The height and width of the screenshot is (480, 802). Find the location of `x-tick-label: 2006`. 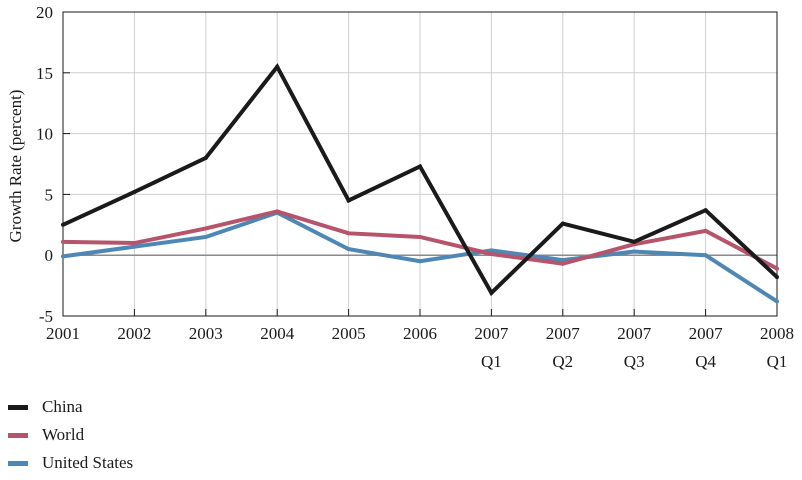

x-tick-label: 2006 is located at coordinates (420, 333).